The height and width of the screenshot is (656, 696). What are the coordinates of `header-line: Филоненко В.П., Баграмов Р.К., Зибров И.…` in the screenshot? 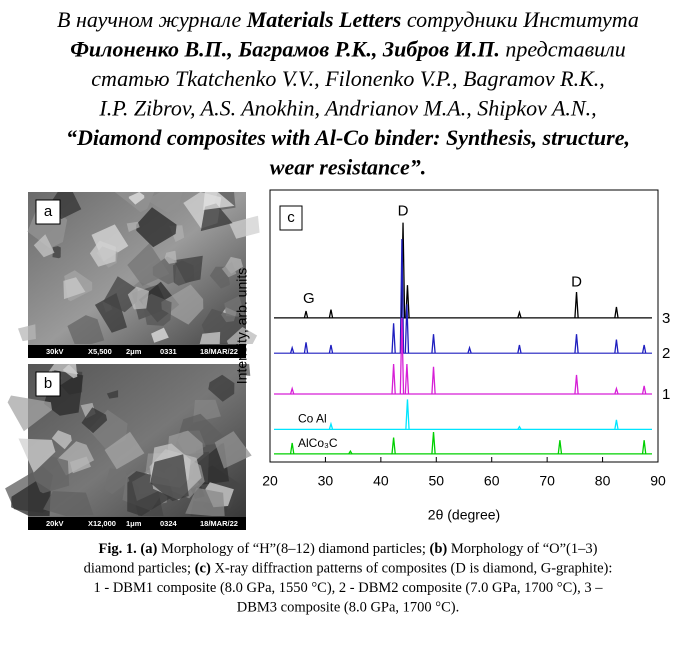 It's located at (348, 49).